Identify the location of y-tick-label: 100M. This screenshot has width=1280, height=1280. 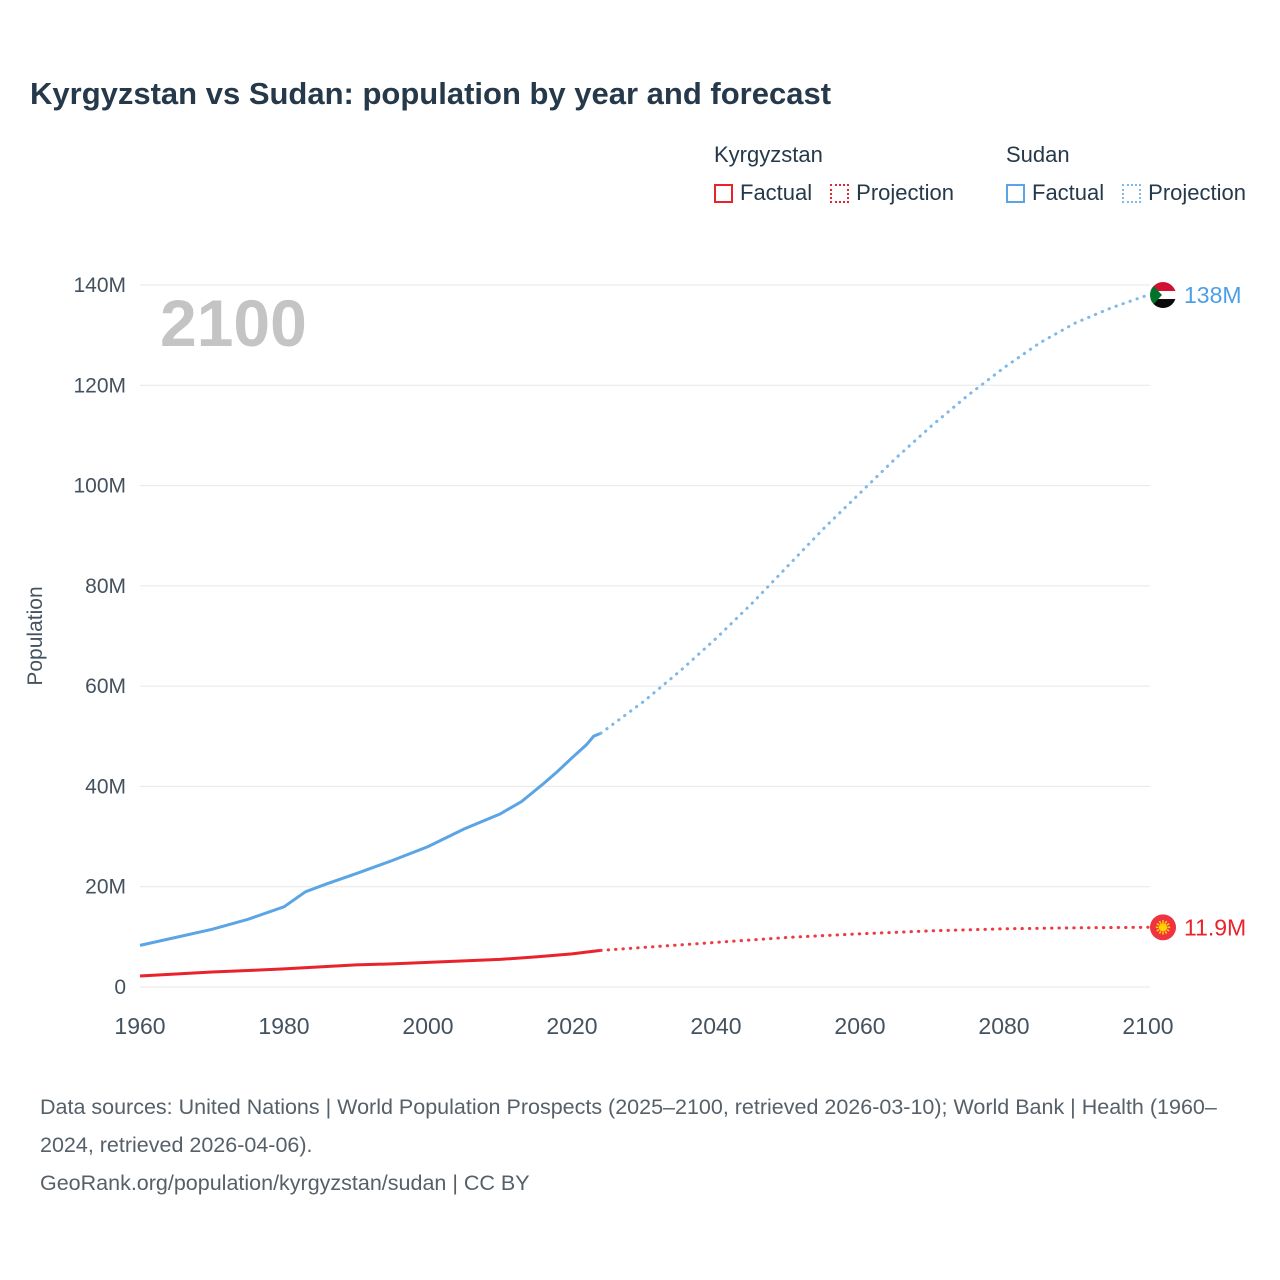
(99, 486).